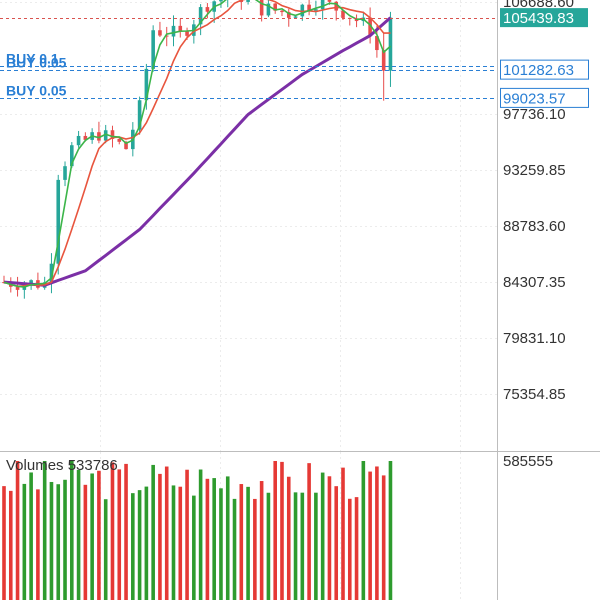 The height and width of the screenshot is (600, 600). What do you see at coordinates (544, 58) in the screenshot?
I see `price-badges: 105439.83 101282.63 99023.57` at bounding box center [544, 58].